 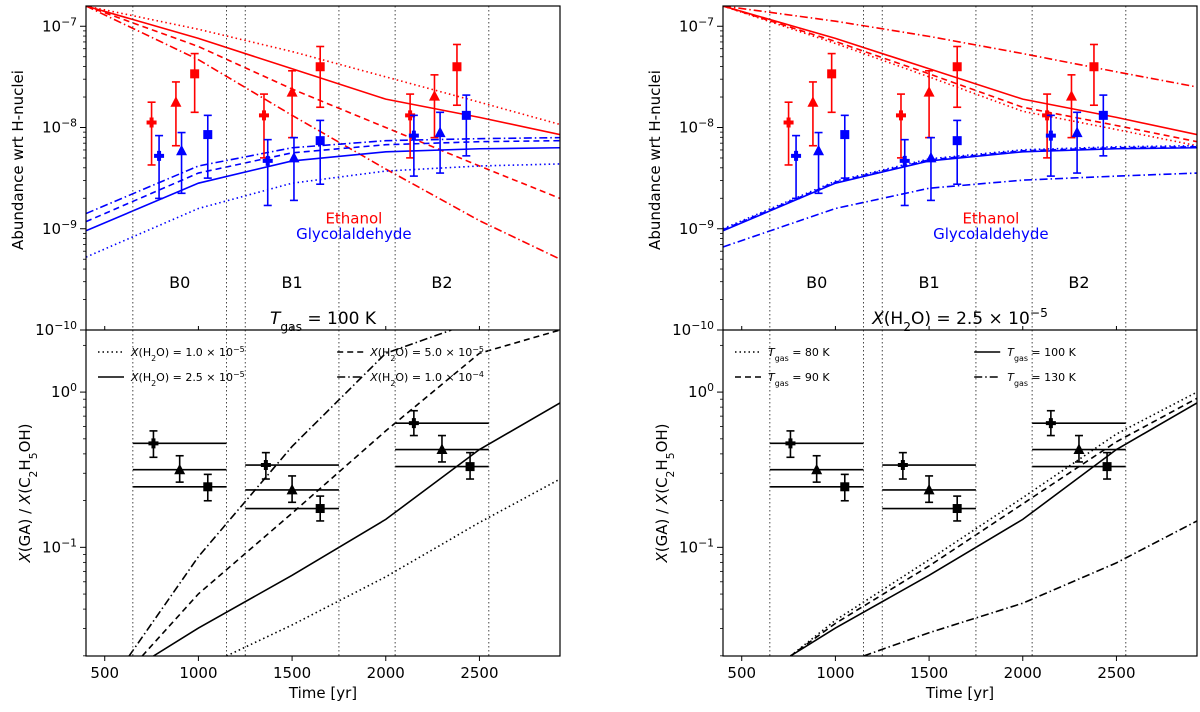 I want to click on left-ethanol-solid-line, so click(x=323, y=71).